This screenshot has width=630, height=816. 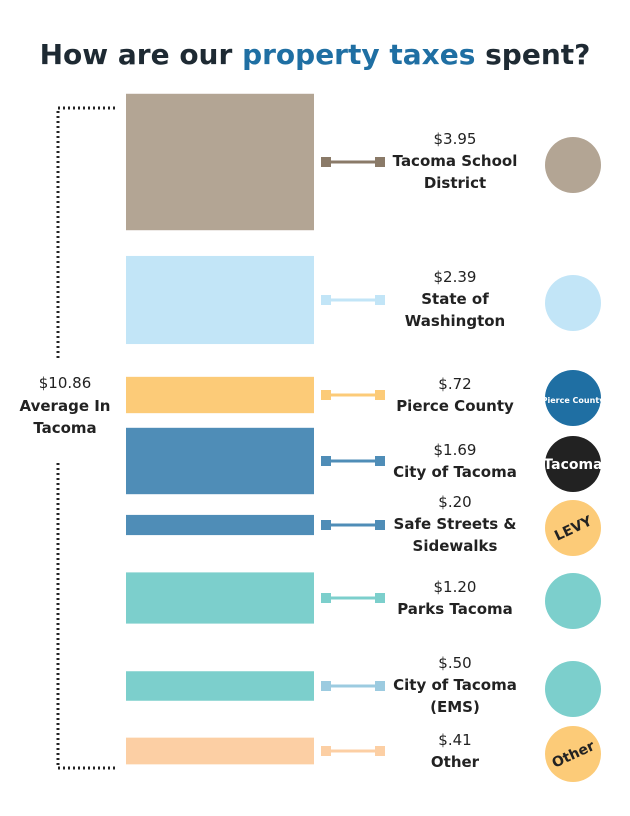 What do you see at coordinates (65, 383) in the screenshot?
I see `total-value: $10.86` at bounding box center [65, 383].